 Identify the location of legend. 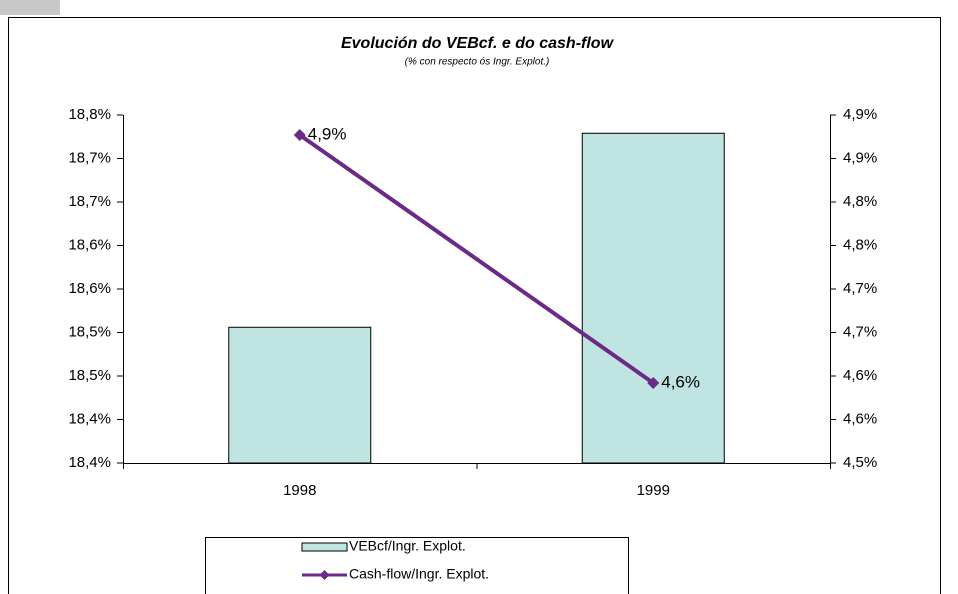
(417, 565).